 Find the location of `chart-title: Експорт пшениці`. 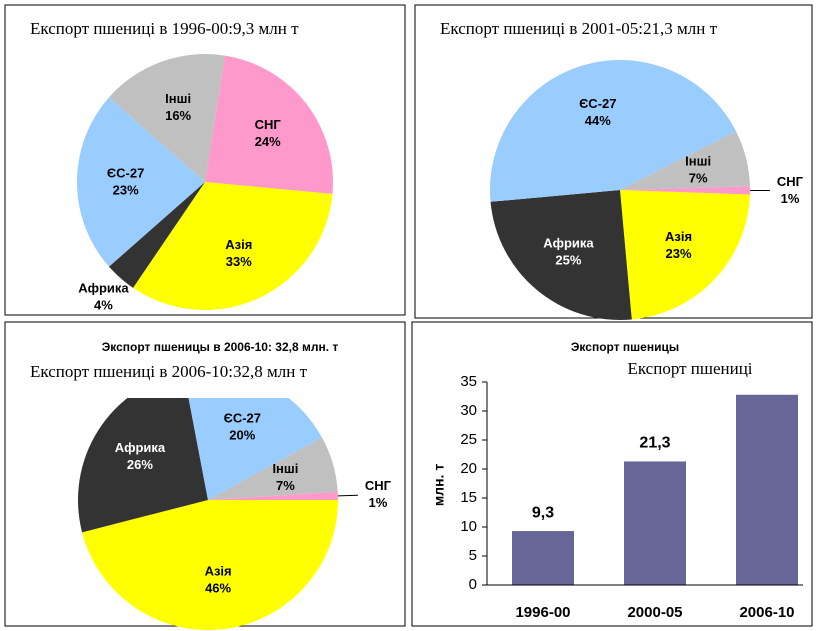

chart-title: Експорт пшениці is located at coordinates (689, 368).